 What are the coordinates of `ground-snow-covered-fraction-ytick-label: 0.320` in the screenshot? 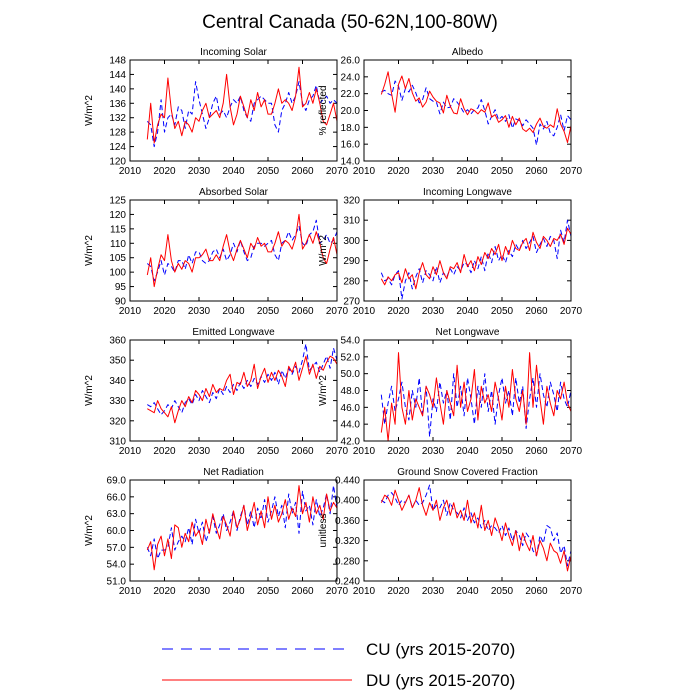 It's located at (347, 541).